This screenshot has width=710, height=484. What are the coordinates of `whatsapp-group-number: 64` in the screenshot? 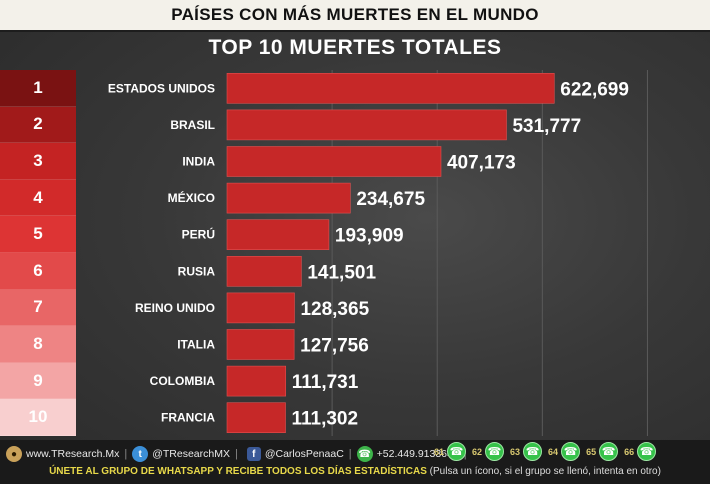 It's located at (553, 451).